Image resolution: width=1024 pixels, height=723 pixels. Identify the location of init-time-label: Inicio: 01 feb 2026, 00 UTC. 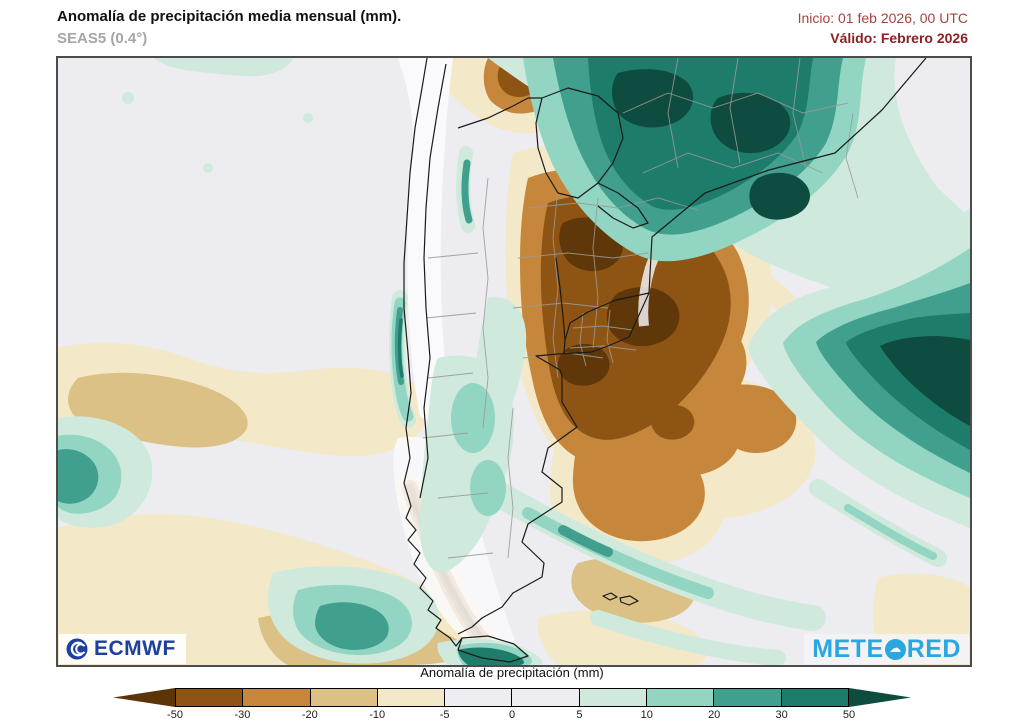
(882, 18).